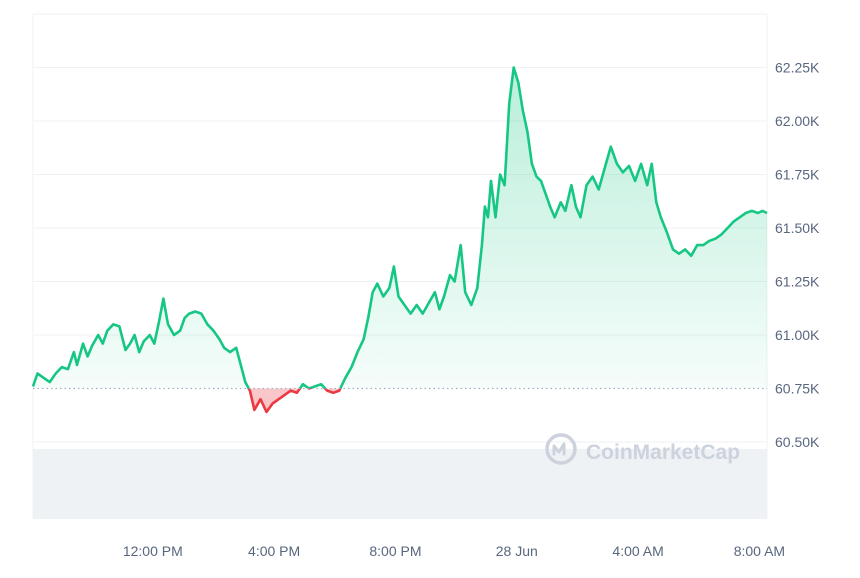  I want to click on watermark: CoinMarketCap, so click(642, 449).